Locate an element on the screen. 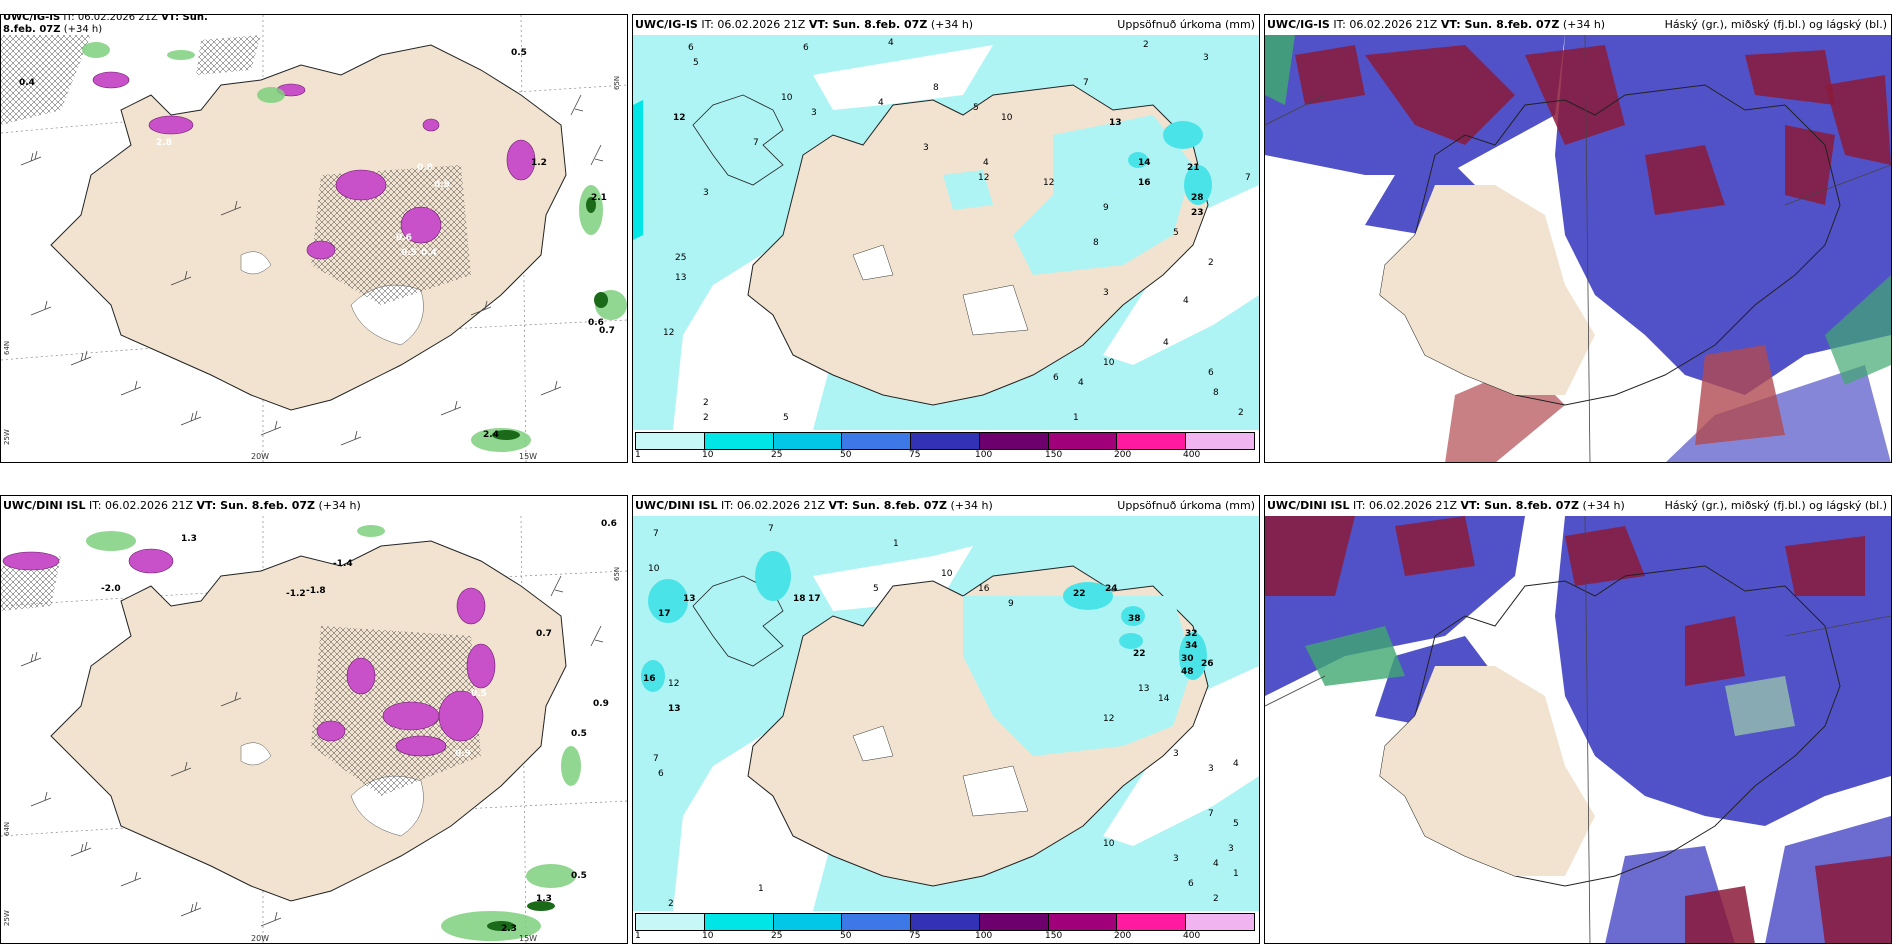  value-label: 2.1 is located at coordinates (599, 198).